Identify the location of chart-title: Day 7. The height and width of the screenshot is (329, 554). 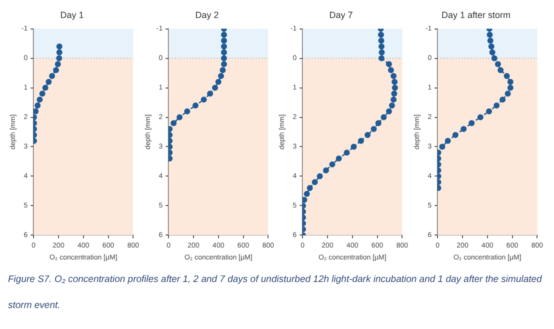
(342, 15).